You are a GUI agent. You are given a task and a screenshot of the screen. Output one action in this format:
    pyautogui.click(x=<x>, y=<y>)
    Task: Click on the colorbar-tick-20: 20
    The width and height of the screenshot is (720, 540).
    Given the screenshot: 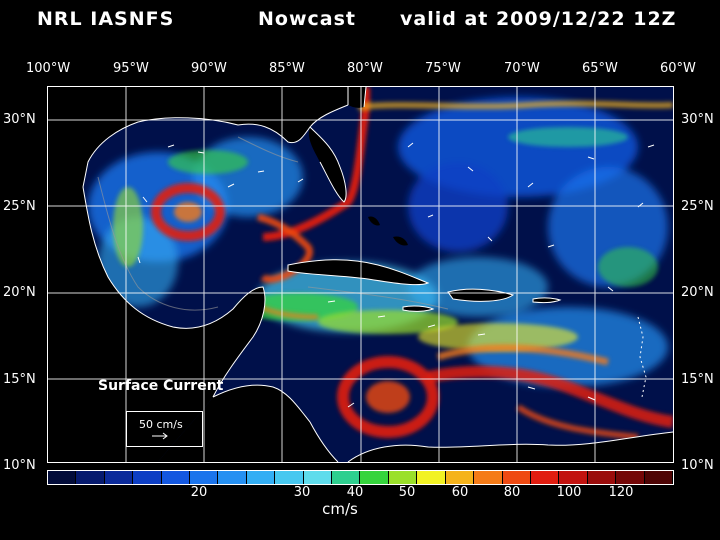 What is the action you would take?
    pyautogui.click(x=199, y=492)
    